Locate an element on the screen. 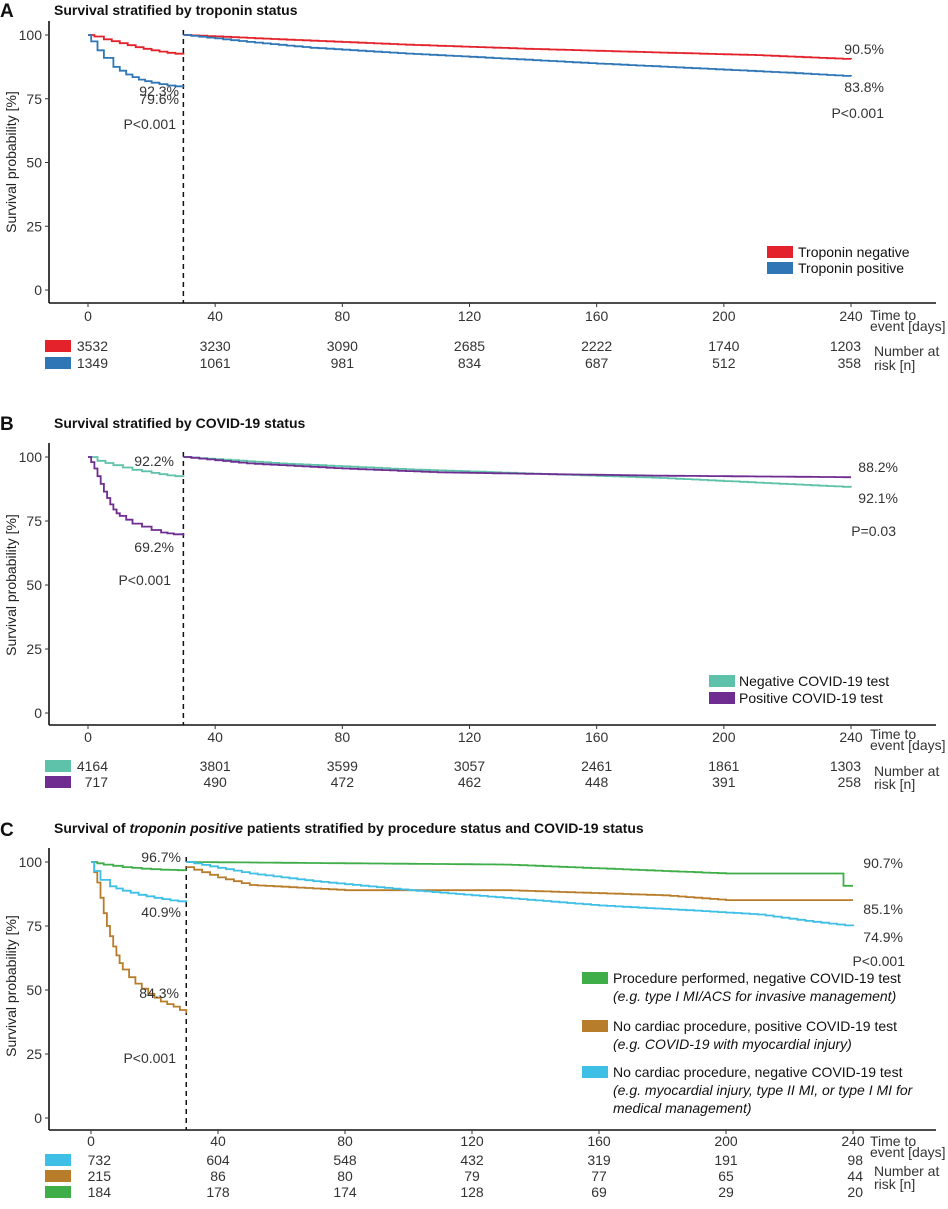 The height and width of the screenshot is (1209, 948). risk-table-label-line1: Number at is located at coordinates (906, 1171).